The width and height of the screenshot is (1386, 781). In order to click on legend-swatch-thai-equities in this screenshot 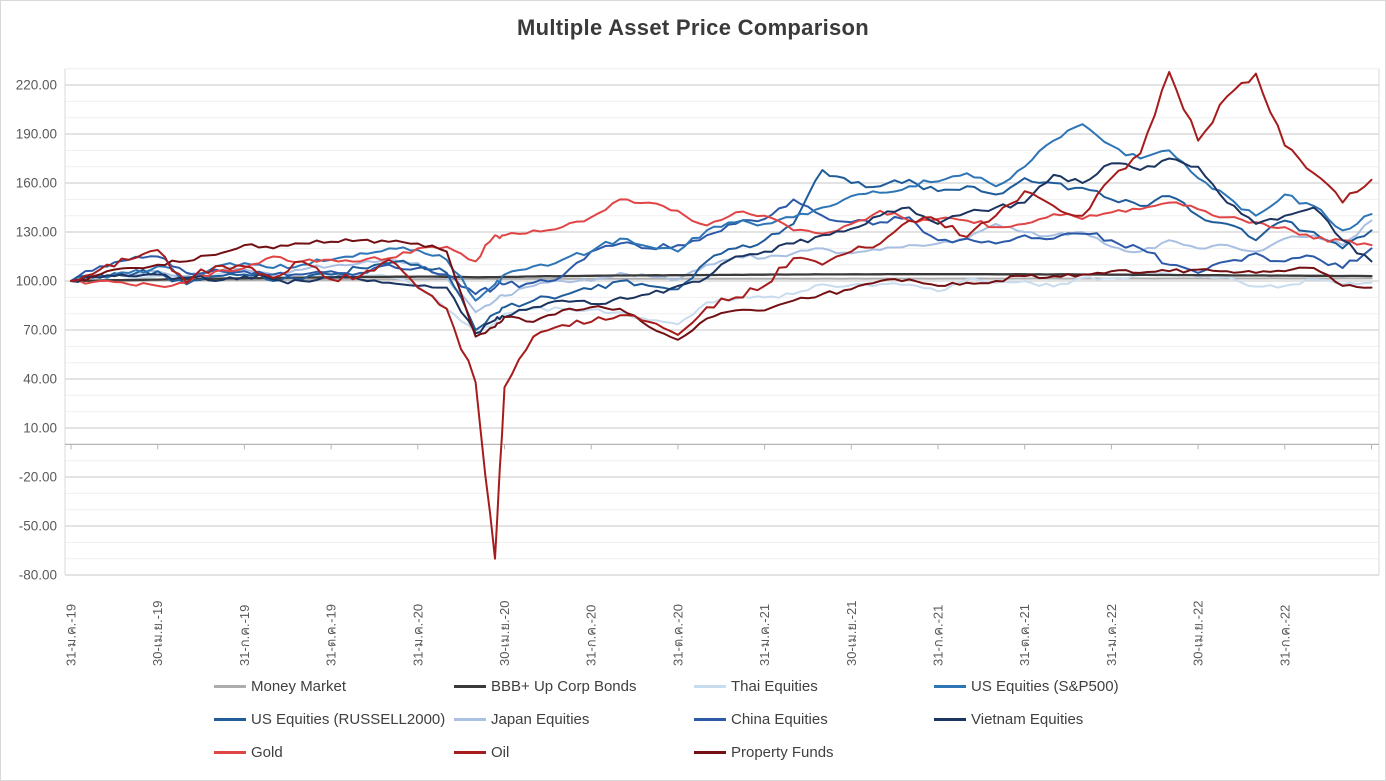, I will do `click(710, 686)`.